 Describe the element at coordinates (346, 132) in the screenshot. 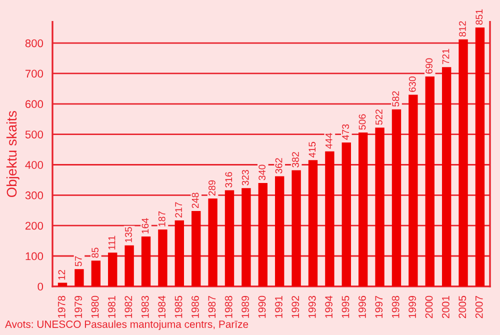

I see `data-label: 473` at that location.